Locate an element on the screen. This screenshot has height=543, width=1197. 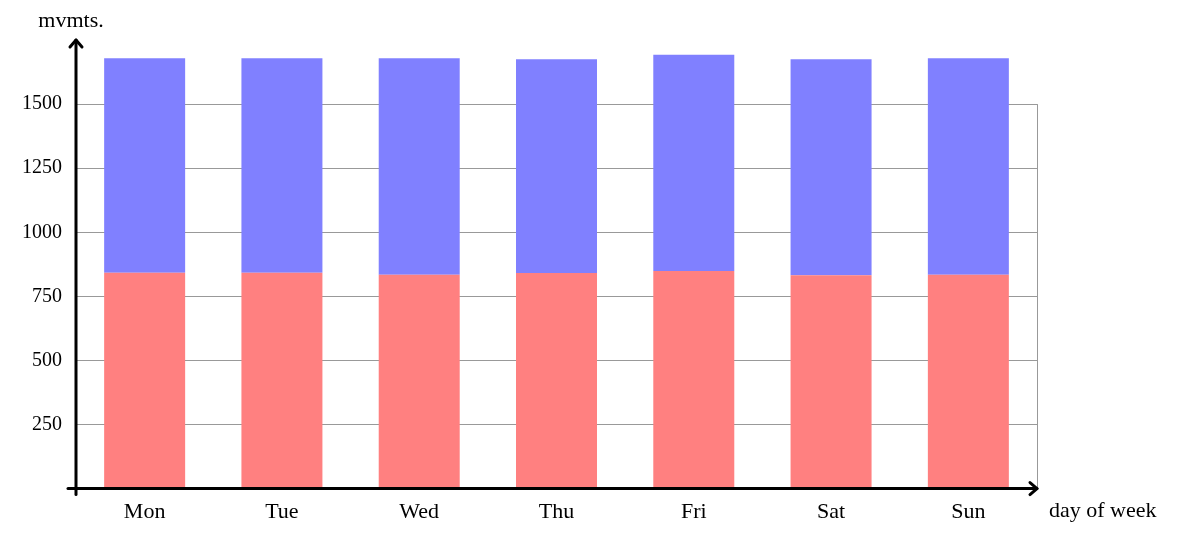
x-tick-label: Tue is located at coordinates (282, 510).